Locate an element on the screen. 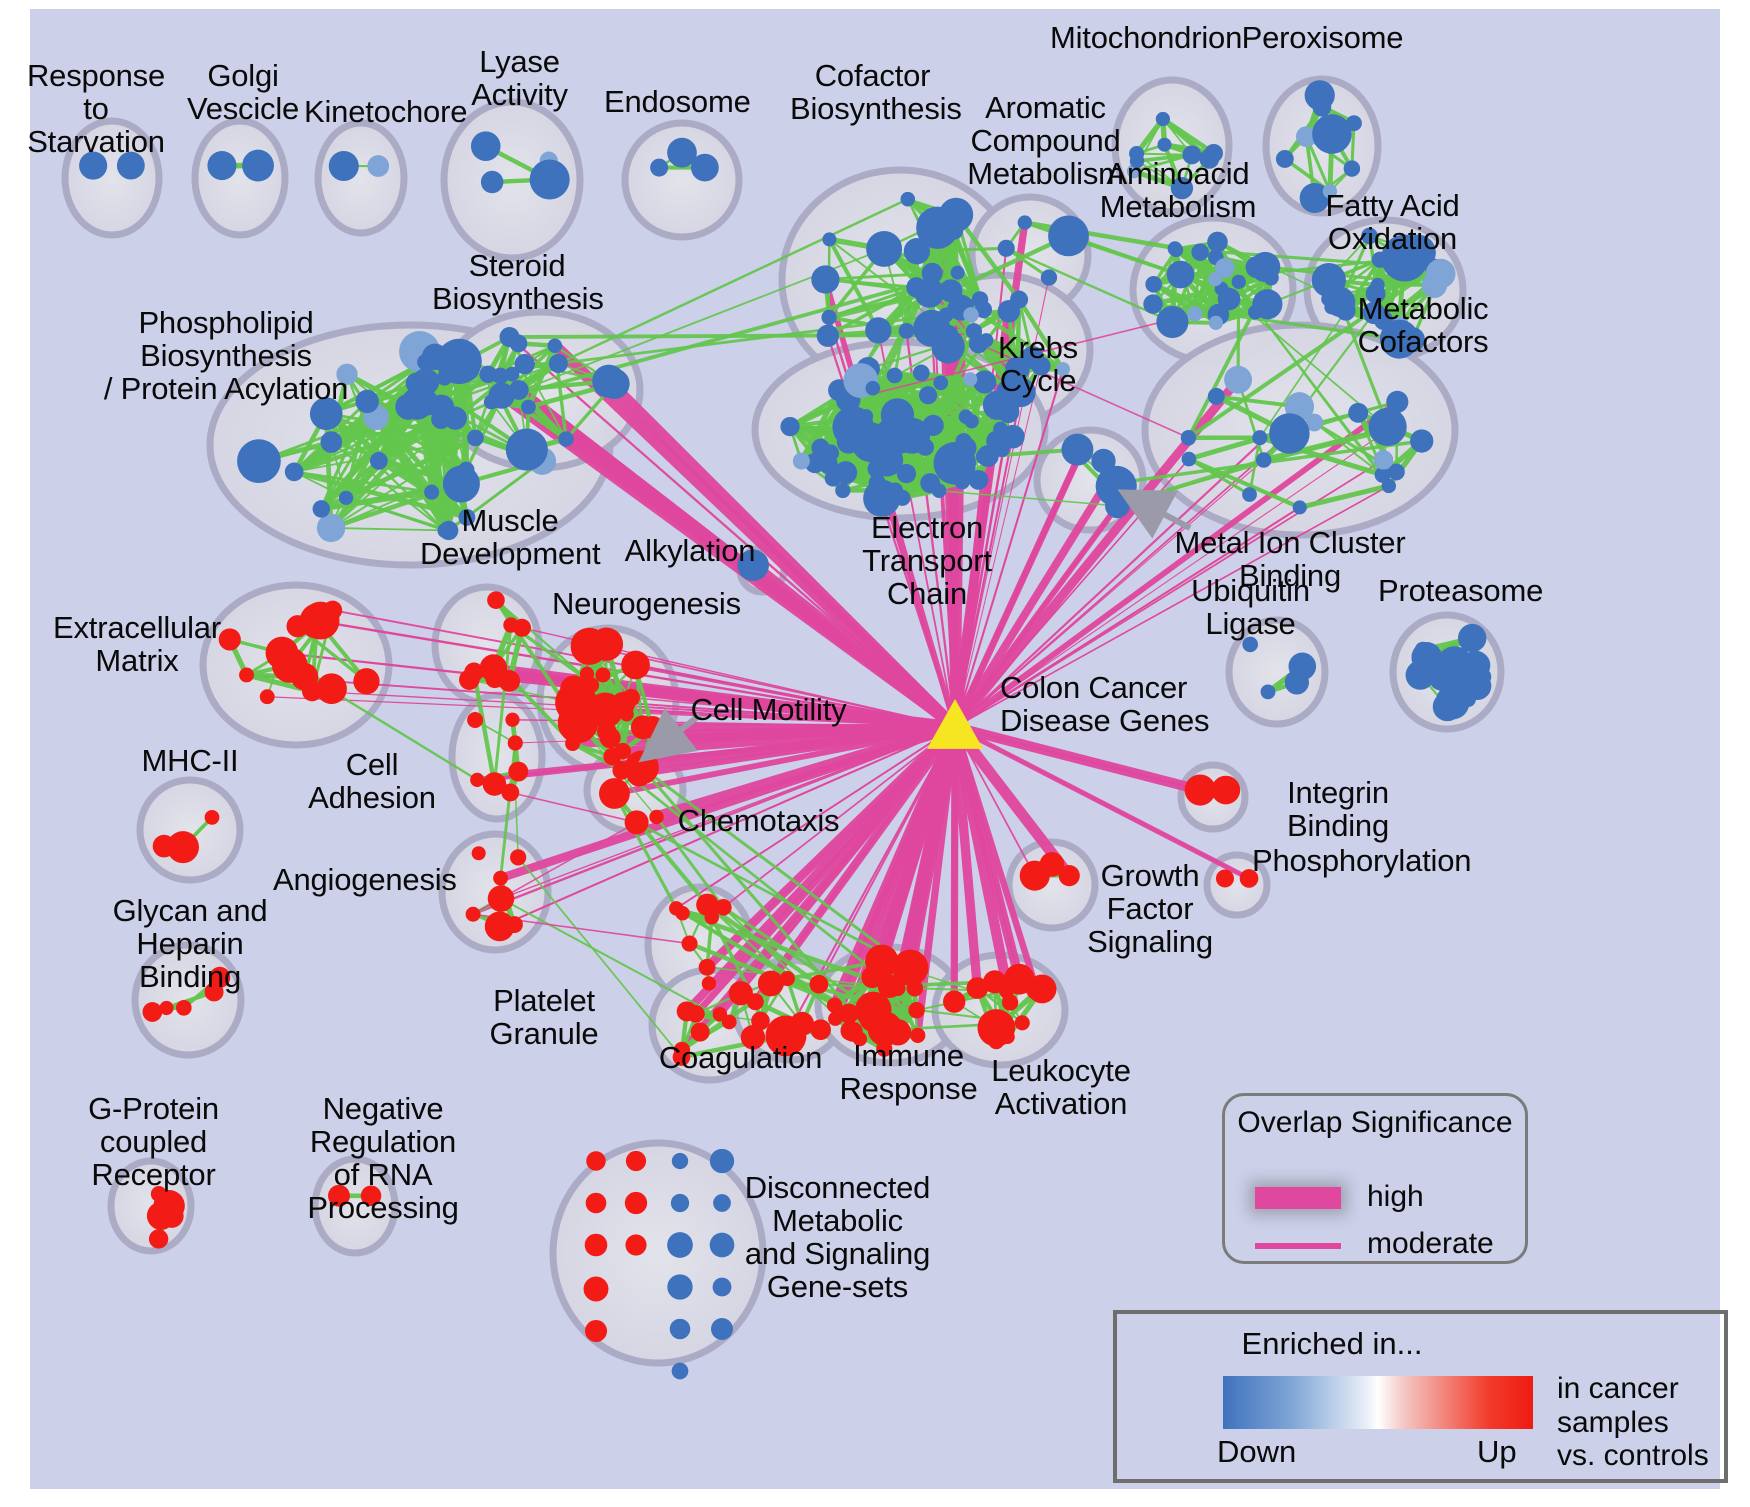  cluster-label-leukocyte-activation: Leukocyte Activation is located at coordinates (1061, 1087).